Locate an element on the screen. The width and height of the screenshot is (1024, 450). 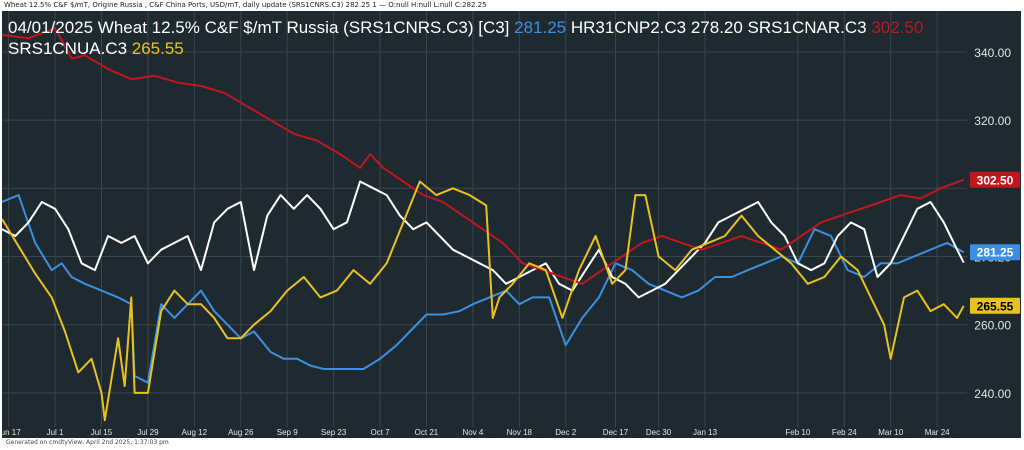
x-tick-label: Nov 18 is located at coordinates (520, 432).